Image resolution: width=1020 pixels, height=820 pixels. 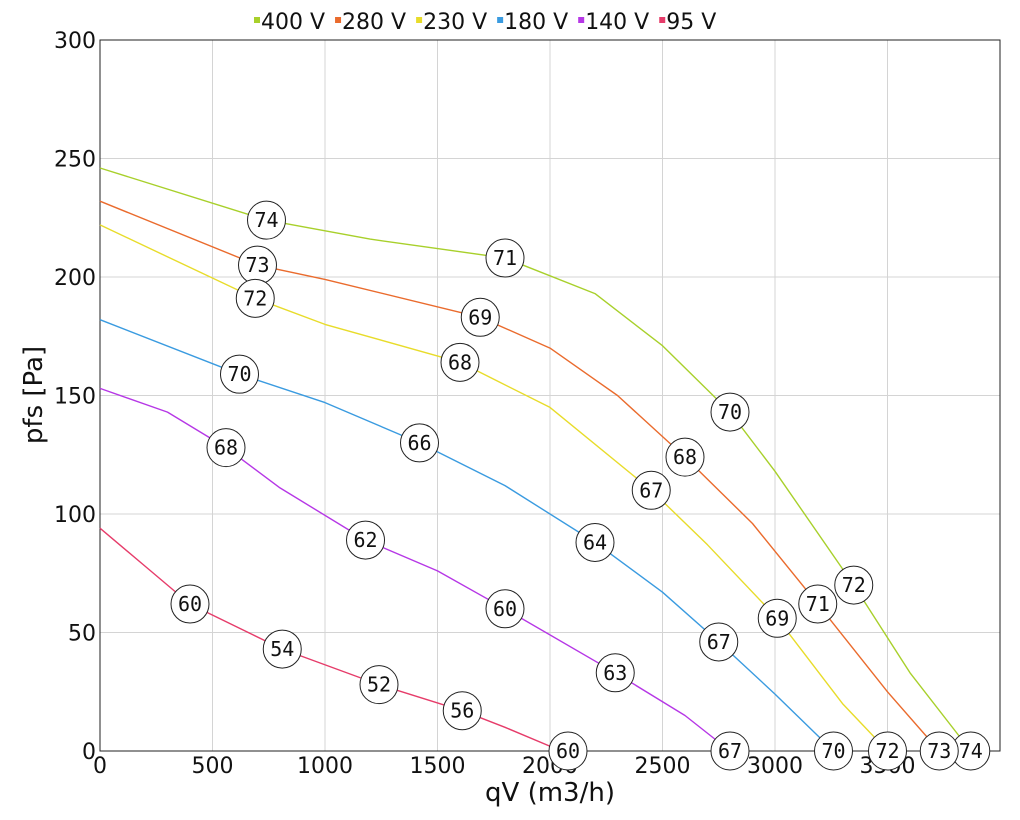 I want to click on marker-label: 52, so click(x=379, y=685).